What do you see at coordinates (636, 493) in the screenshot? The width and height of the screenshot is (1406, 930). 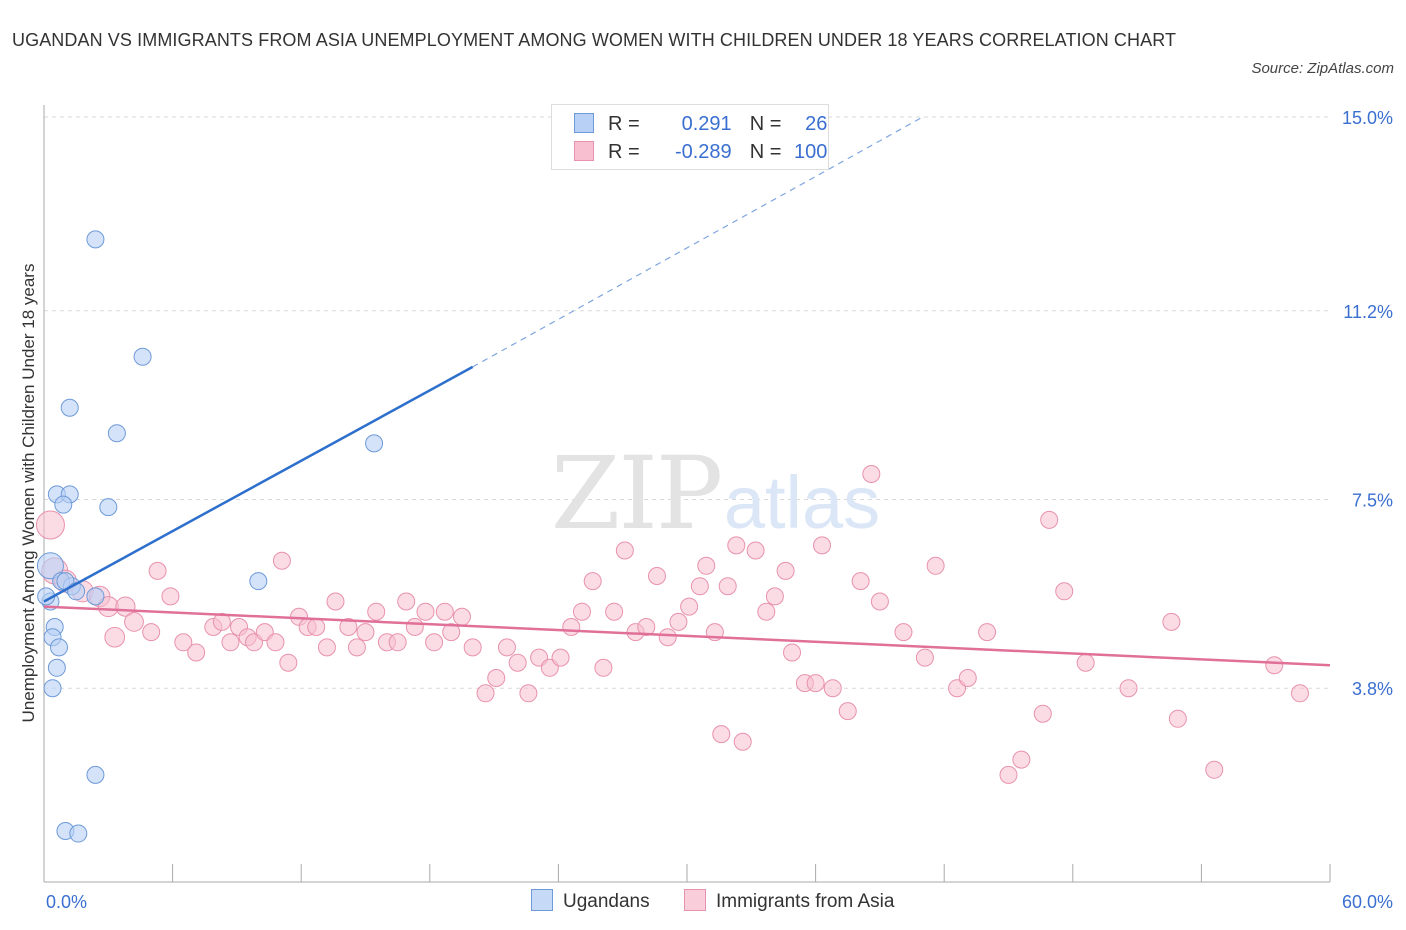 I see `watermark-zip: ZIP` at bounding box center [636, 493].